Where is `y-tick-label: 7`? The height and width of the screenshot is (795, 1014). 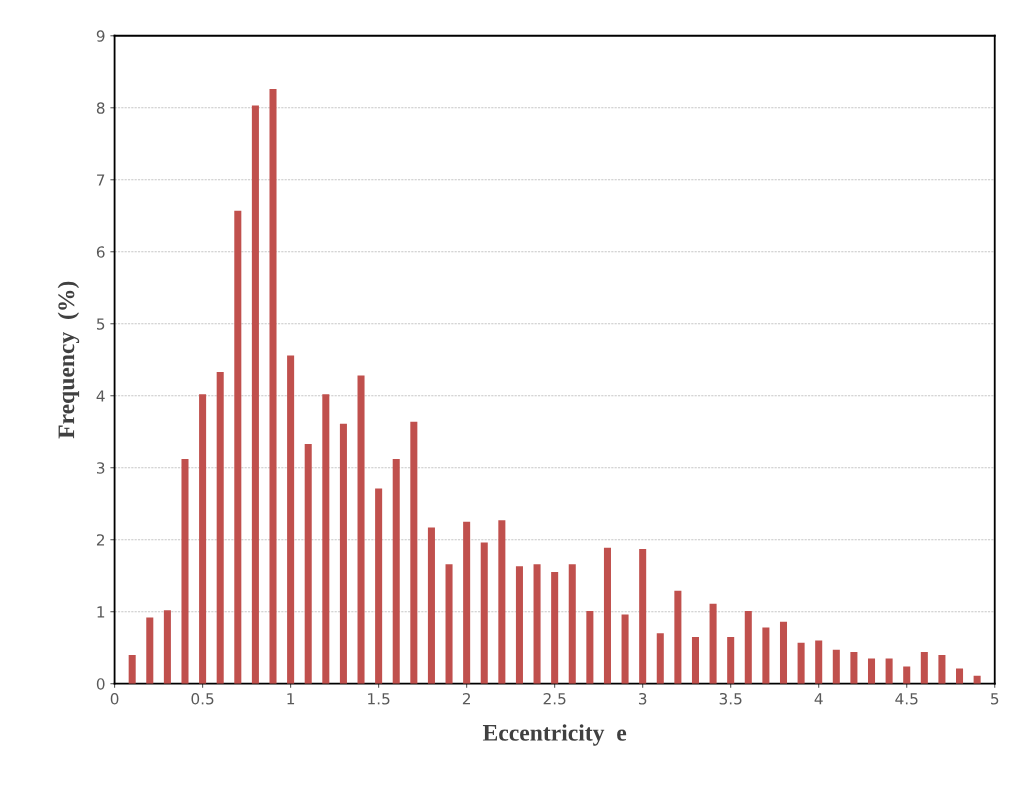 y-tick-label: 7 is located at coordinates (101, 180).